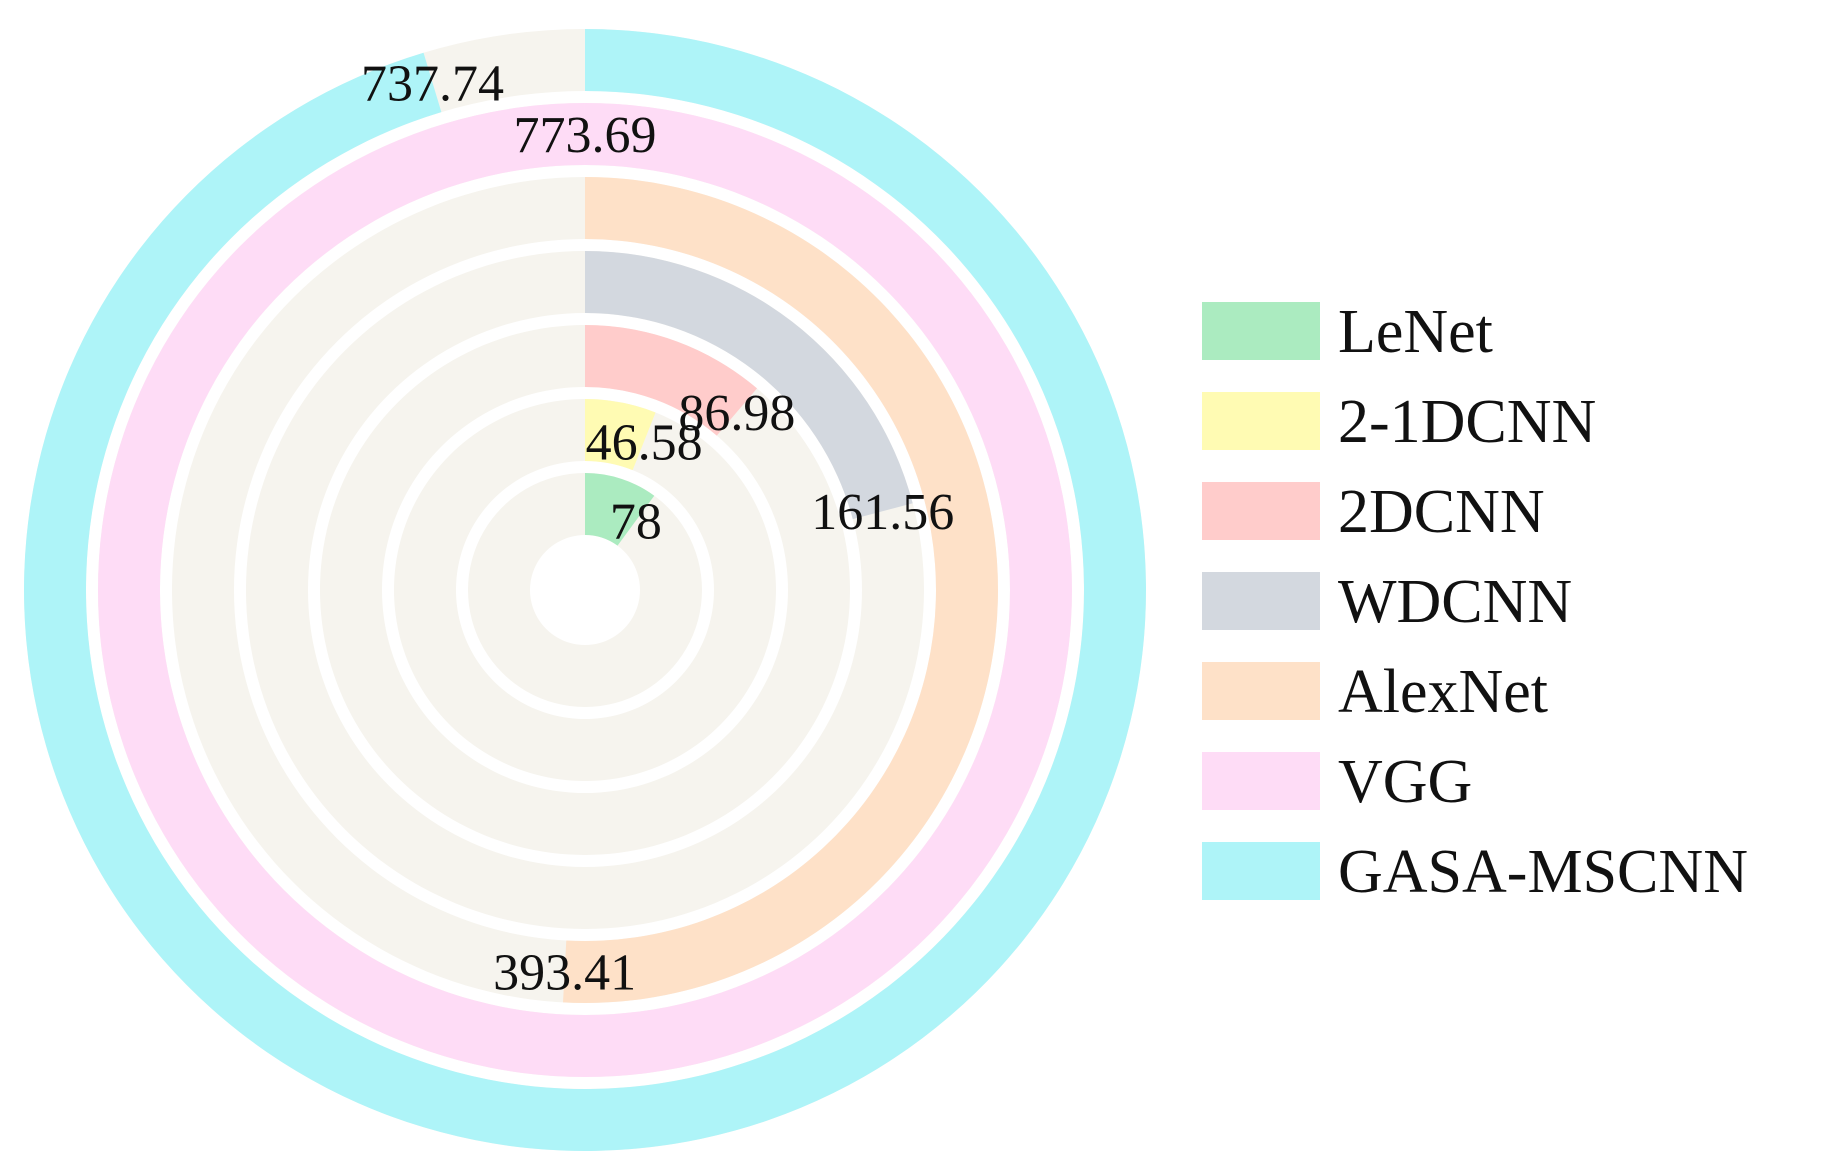  I want to click on data-label-vgg: 773.69, so click(585, 135).